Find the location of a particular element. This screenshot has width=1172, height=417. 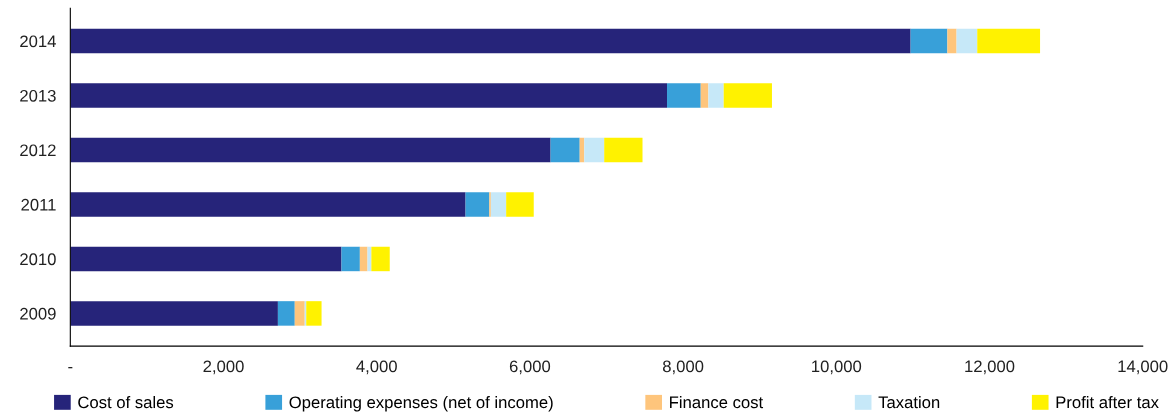

y-tick-label: 2012 is located at coordinates (38, 150).